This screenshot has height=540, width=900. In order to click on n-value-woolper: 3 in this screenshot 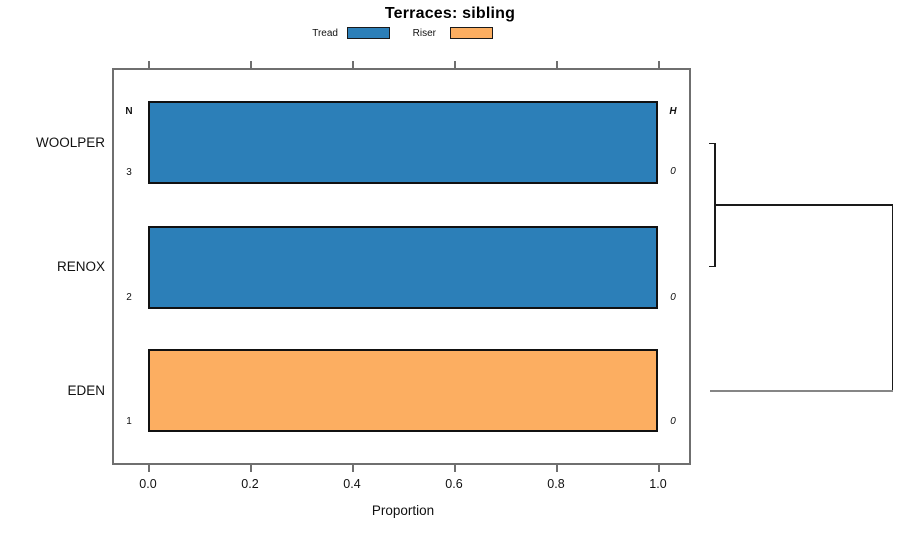, I will do `click(129, 172)`.